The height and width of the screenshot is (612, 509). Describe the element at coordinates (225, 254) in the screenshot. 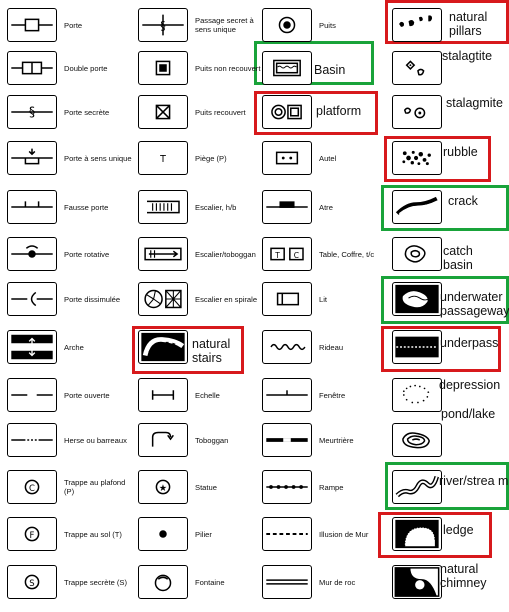

I see `legend-label: Escalier/toboggan` at that location.